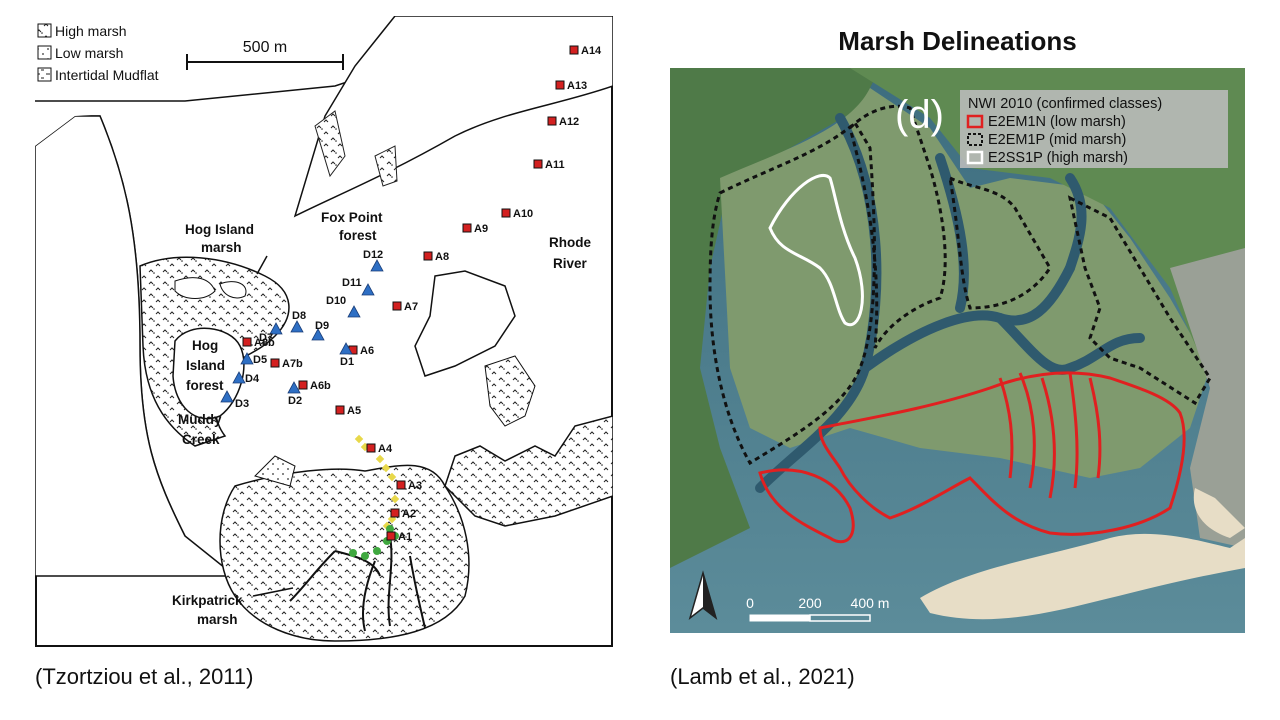 Image resolution: width=1280 pixels, height=720 pixels. Describe the element at coordinates (219, 229) in the screenshot. I see `label-hog-island-marsh-1: Hog Island` at that location.